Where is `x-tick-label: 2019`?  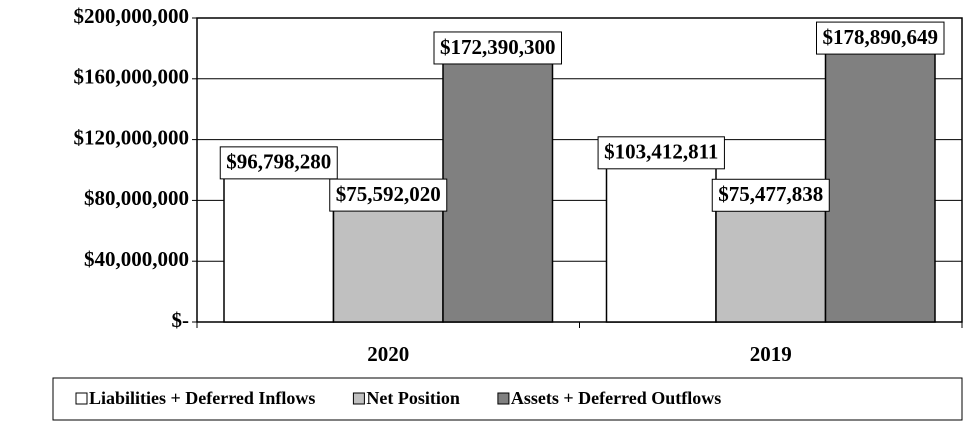
x-tick-label: 2019 is located at coordinates (771, 354).